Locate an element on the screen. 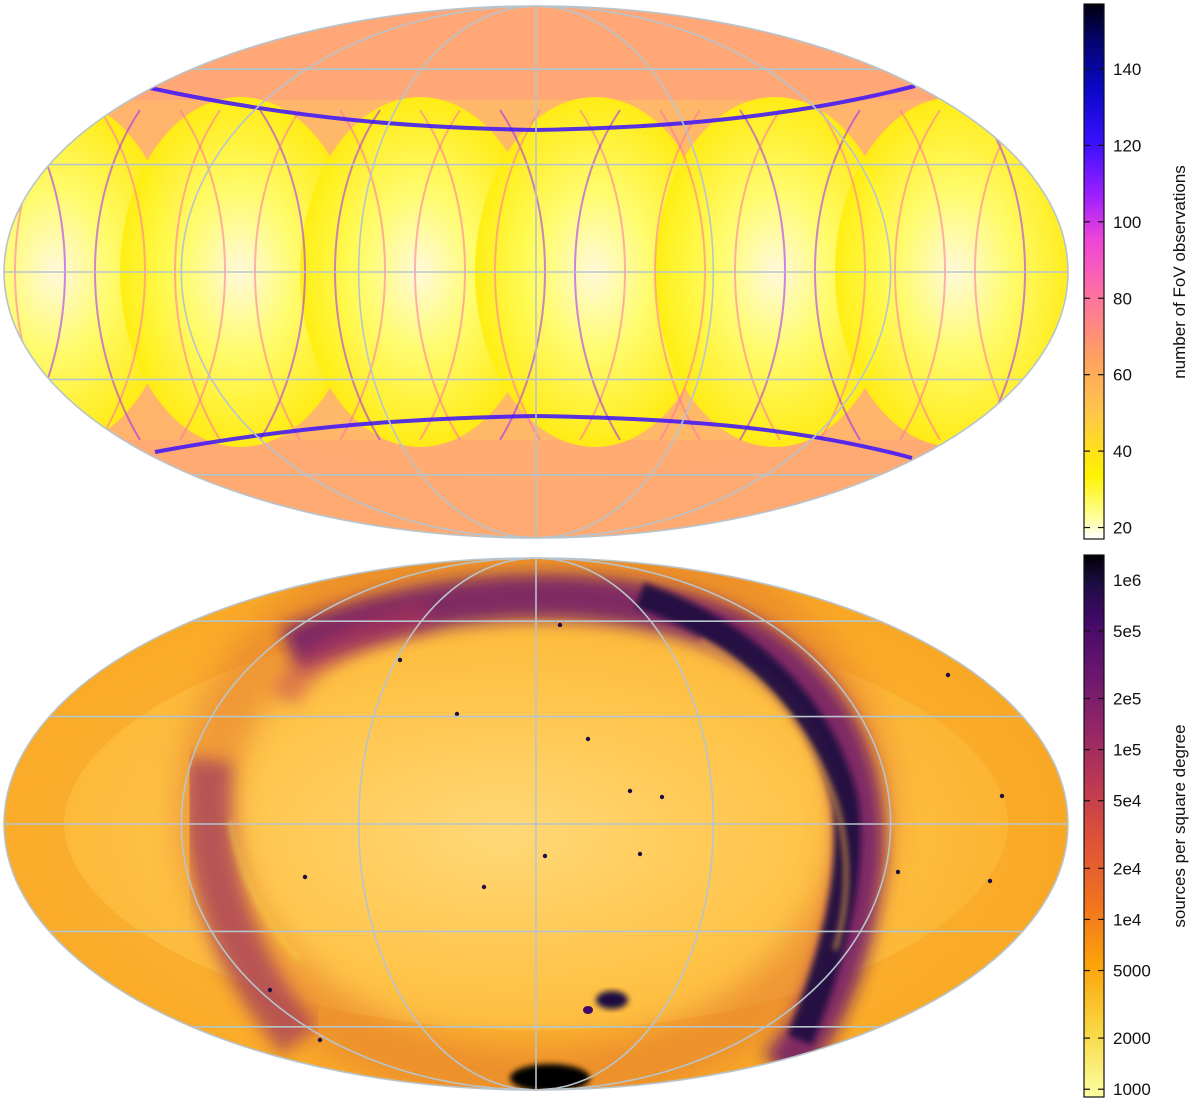 This screenshot has height=1101, width=1200. colorbar-tick-label: 40 is located at coordinates (1122, 451).